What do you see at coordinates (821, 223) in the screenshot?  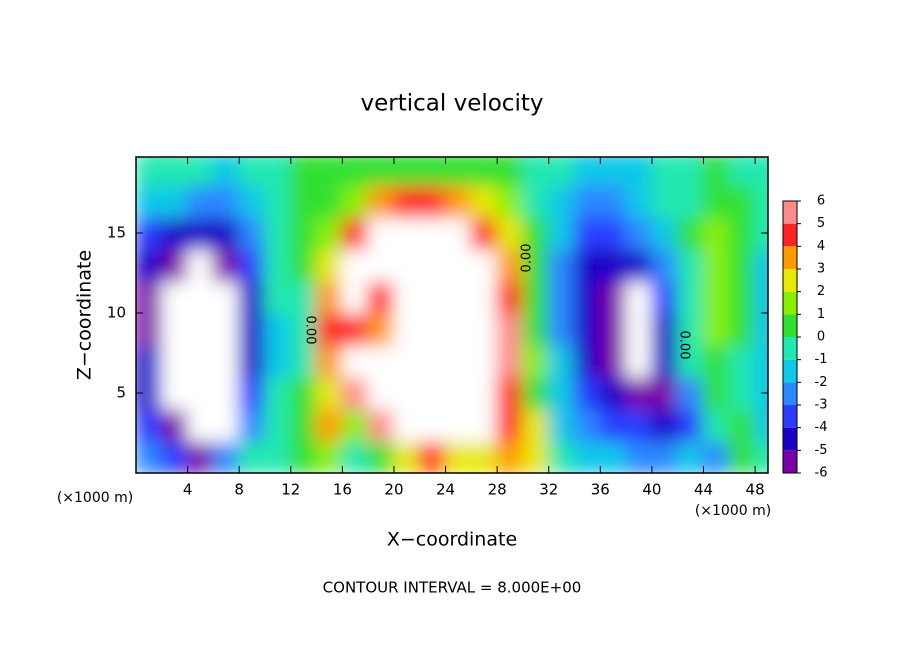 I see `colorbar-tick-label: 5` at bounding box center [821, 223].